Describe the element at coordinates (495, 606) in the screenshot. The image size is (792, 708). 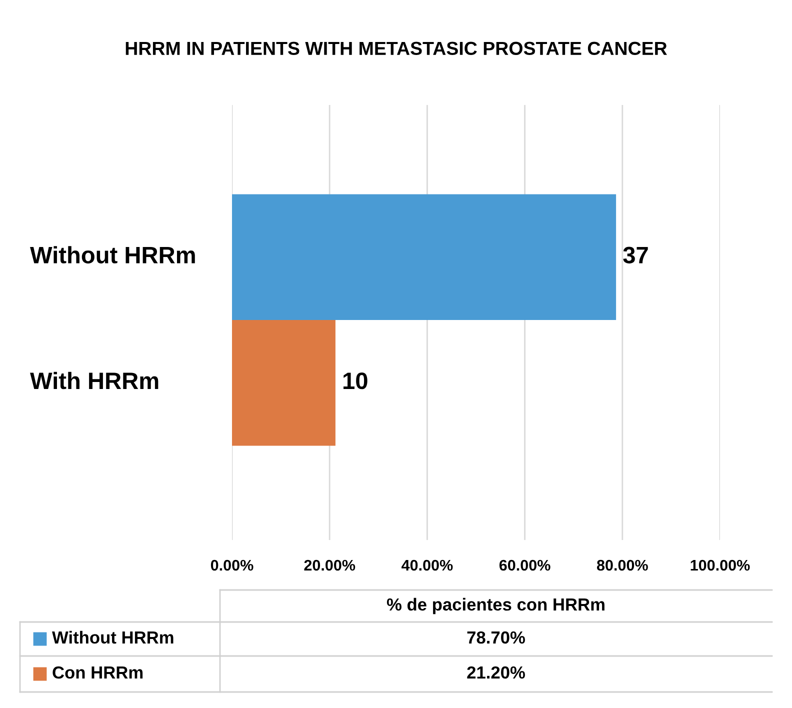
I see `text: % de pacientes con HRRm` at that location.